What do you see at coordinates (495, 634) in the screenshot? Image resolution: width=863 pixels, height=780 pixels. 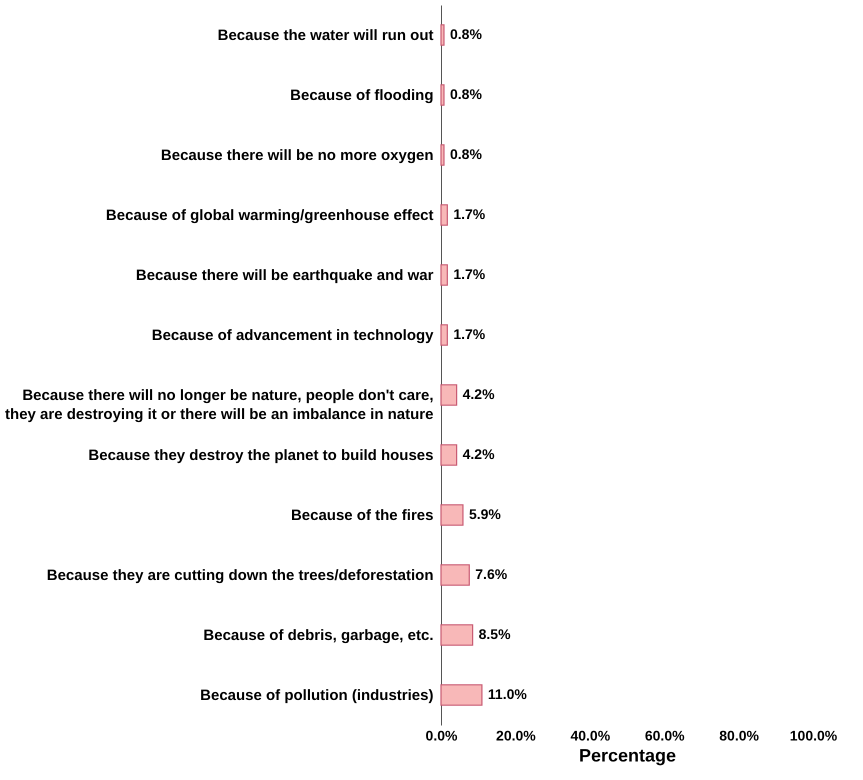 I see `data-label: 8.5%` at bounding box center [495, 634].